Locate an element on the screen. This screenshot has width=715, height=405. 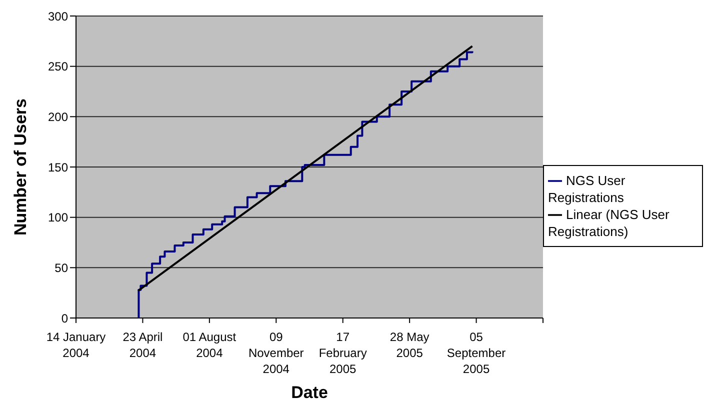
x-tick-label: 09 November 2004 is located at coordinates (276, 353).